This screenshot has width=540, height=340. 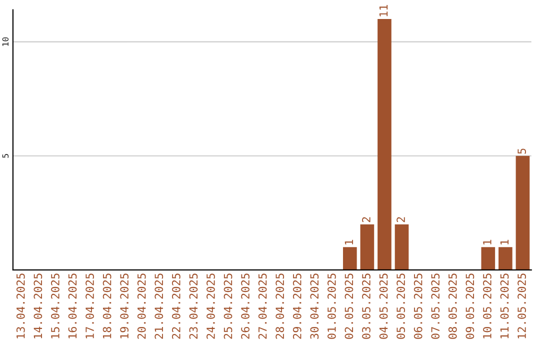 I want to click on x-tick-label: 28.04.2025, so click(x=280, y=306).